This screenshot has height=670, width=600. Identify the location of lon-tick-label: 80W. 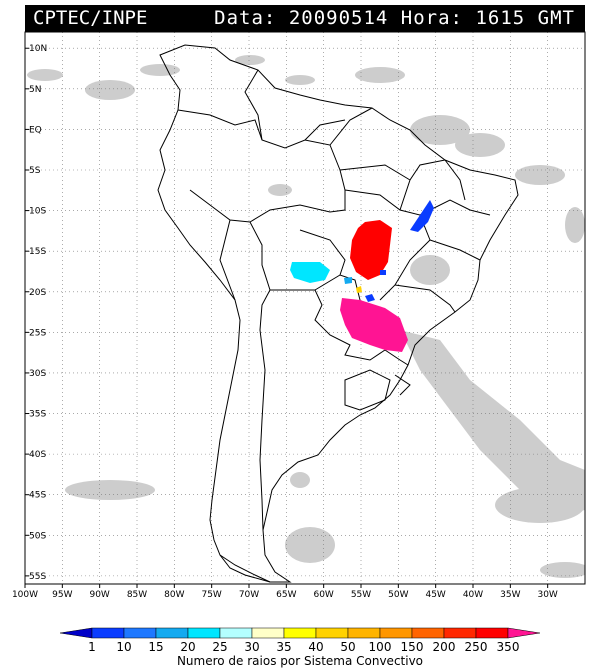
(174, 595).